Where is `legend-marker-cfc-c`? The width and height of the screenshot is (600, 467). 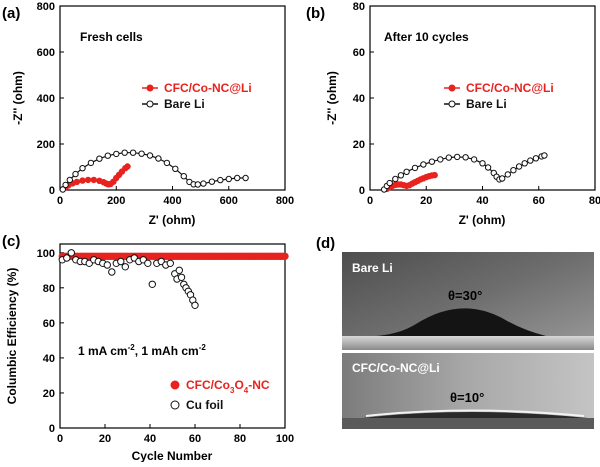
legend-marker-cfc-c is located at coordinates (175, 385).